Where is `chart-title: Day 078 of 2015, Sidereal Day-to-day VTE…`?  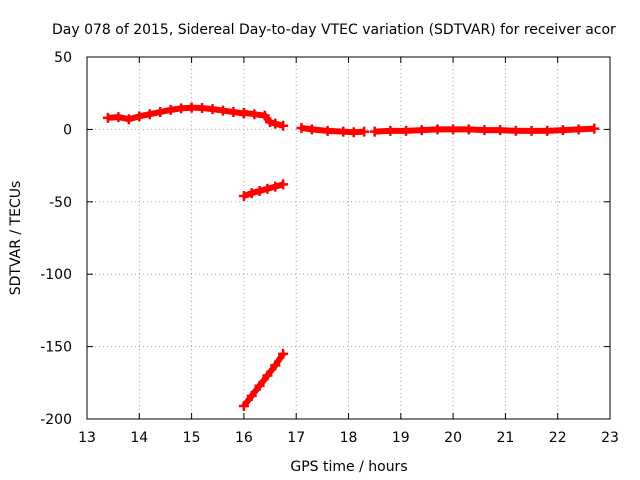
chart-title: Day 078 of 2015, Sidereal Day-to-day VTE… is located at coordinates (334, 30).